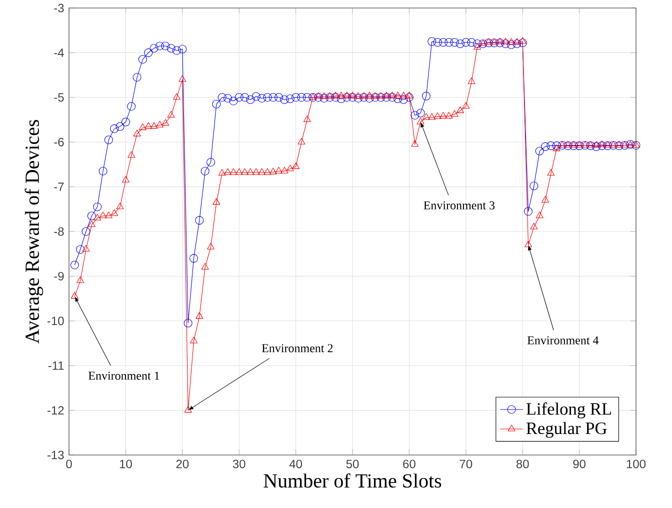  What do you see at coordinates (563, 340) in the screenshot?
I see `annotation: Environment 4` at bounding box center [563, 340].